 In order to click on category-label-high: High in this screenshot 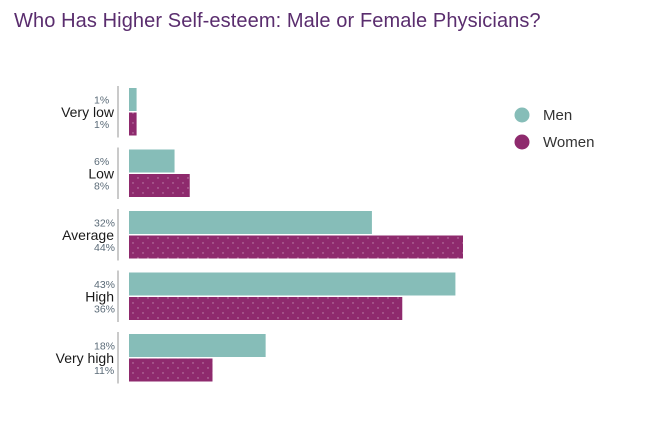, I will do `click(99, 296)`.